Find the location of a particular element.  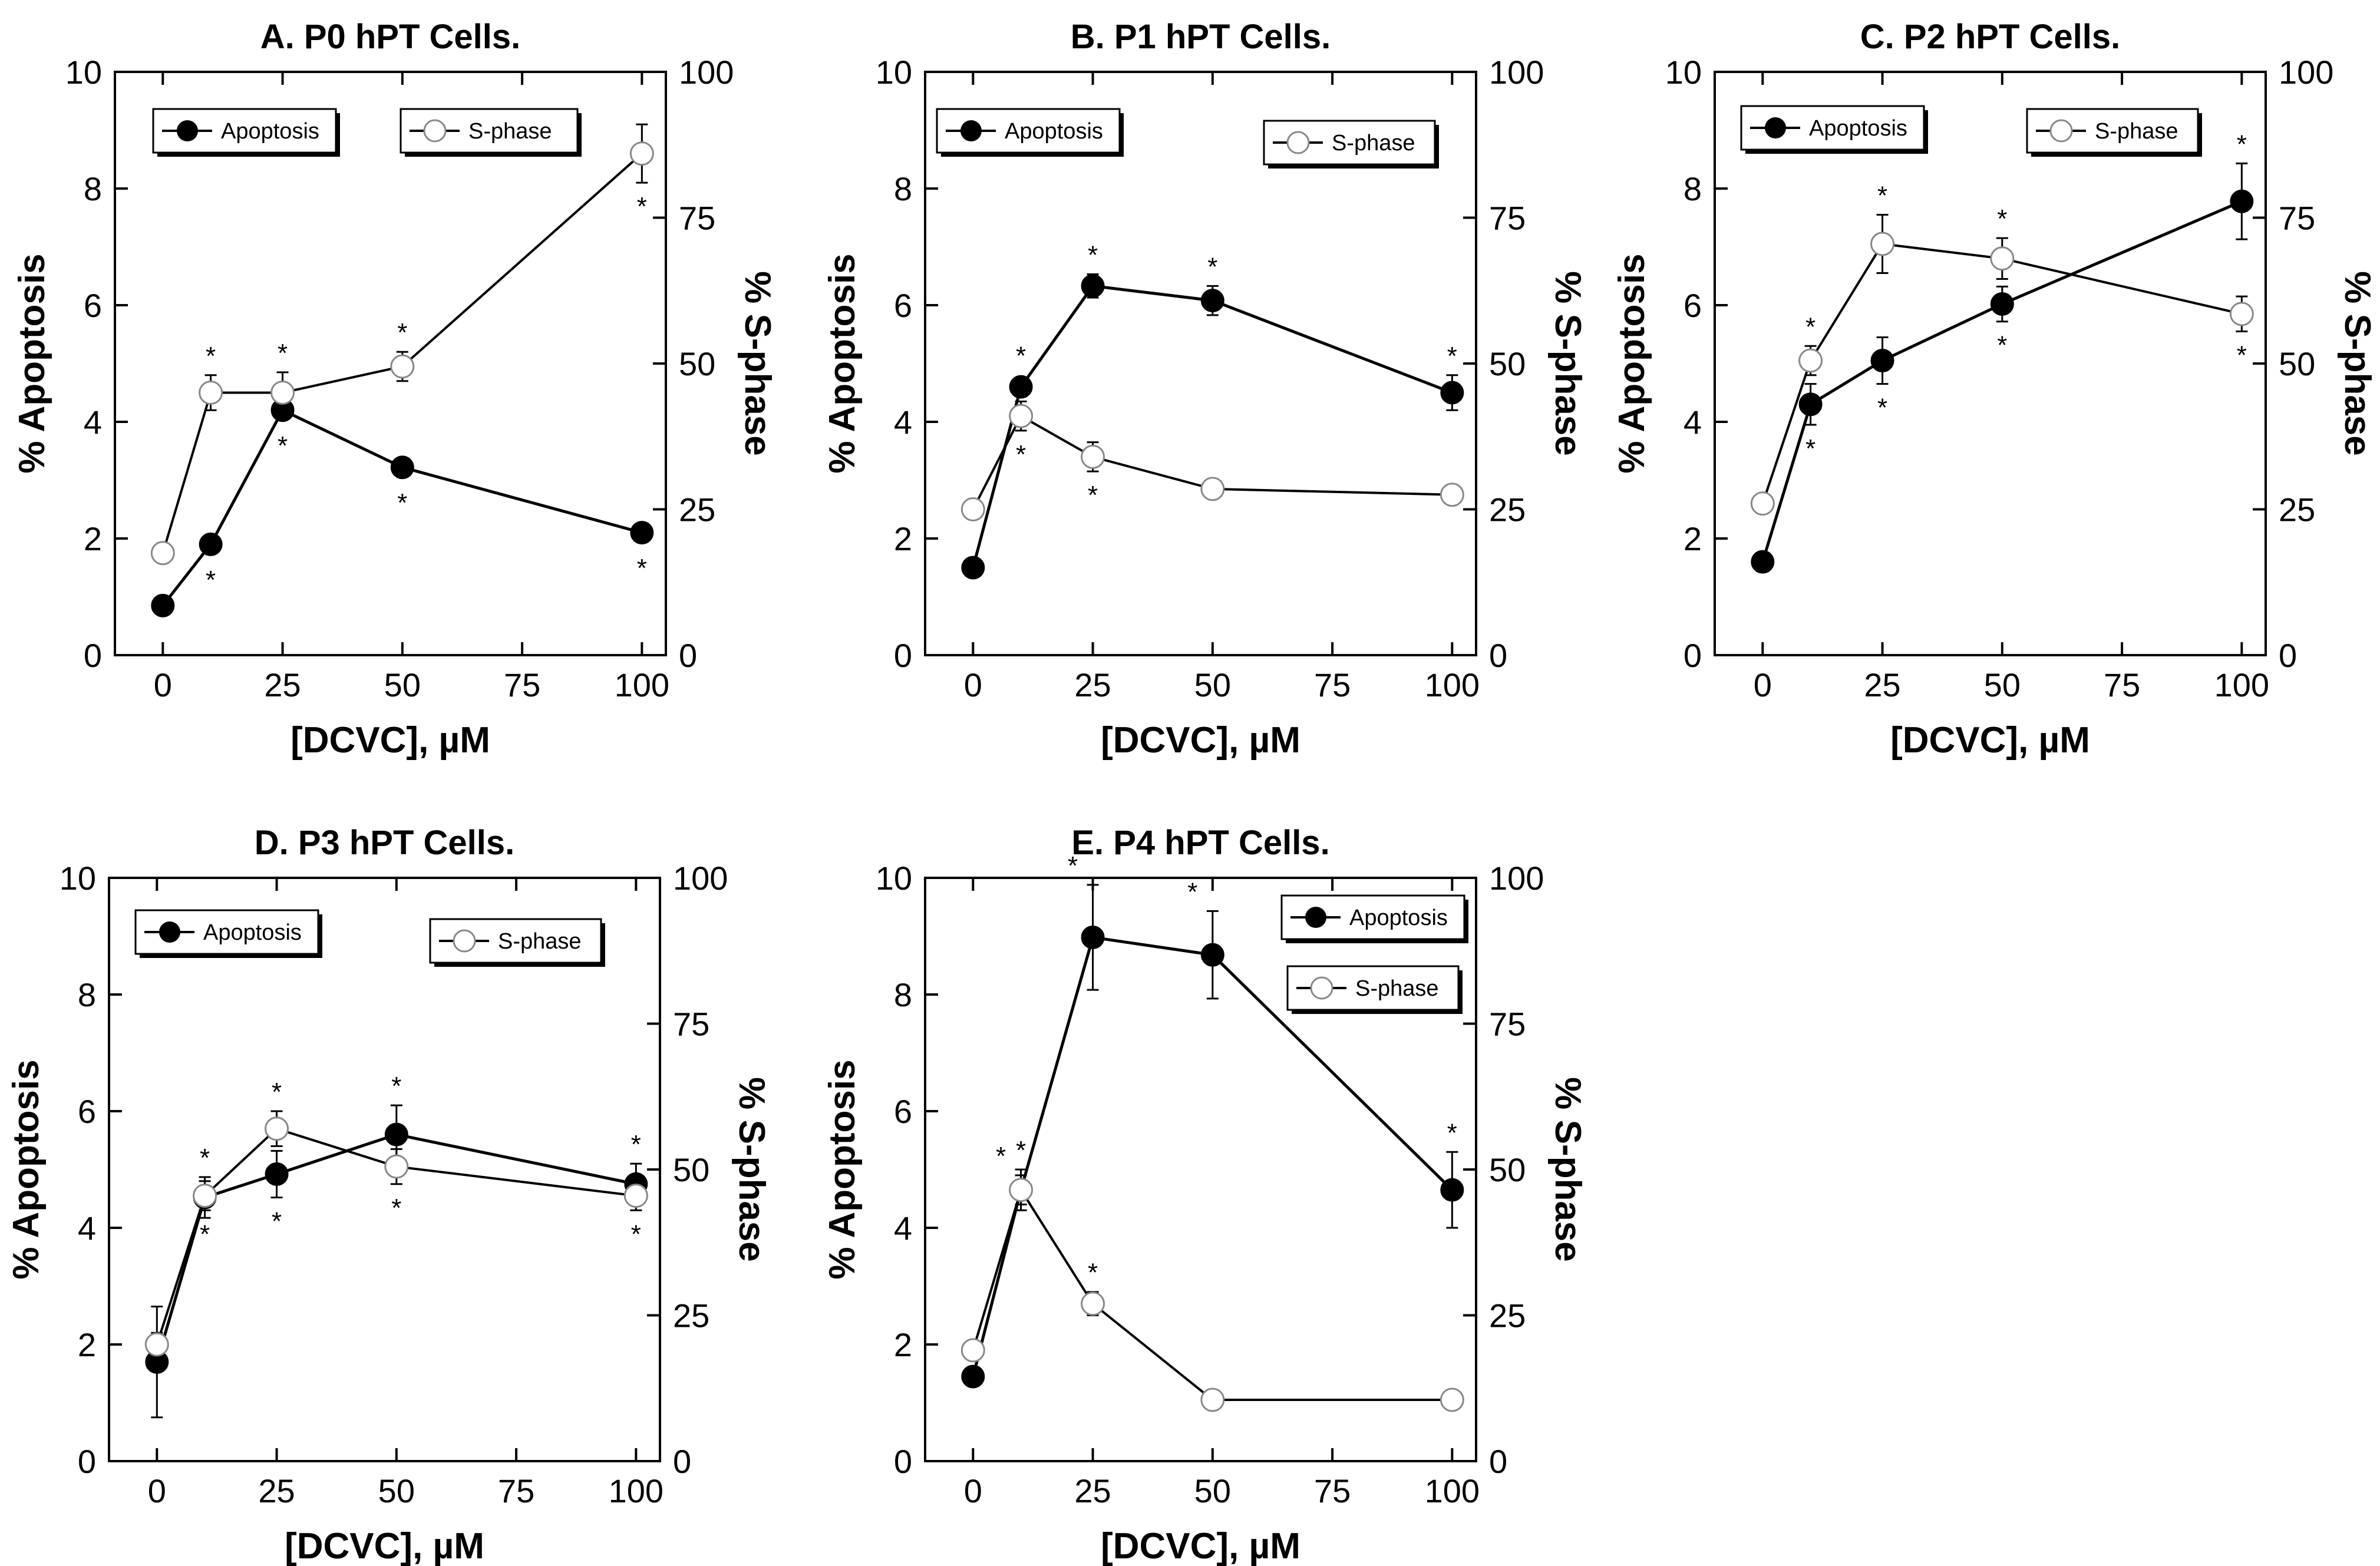

y-tick-label: 4 is located at coordinates (903, 1228).